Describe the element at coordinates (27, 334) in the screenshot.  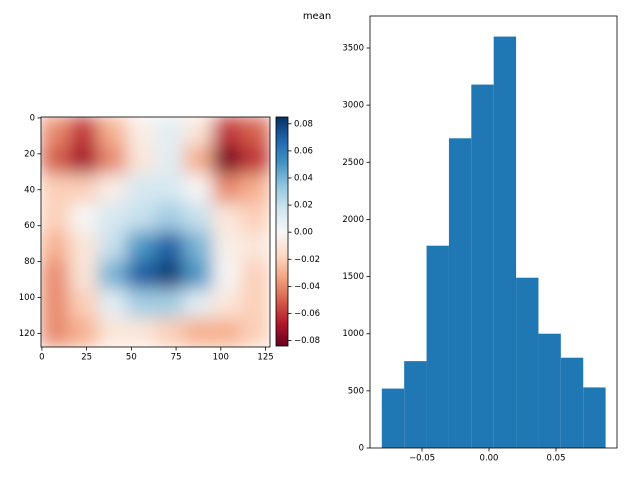
I see `y-tick-label: 120` at that location.